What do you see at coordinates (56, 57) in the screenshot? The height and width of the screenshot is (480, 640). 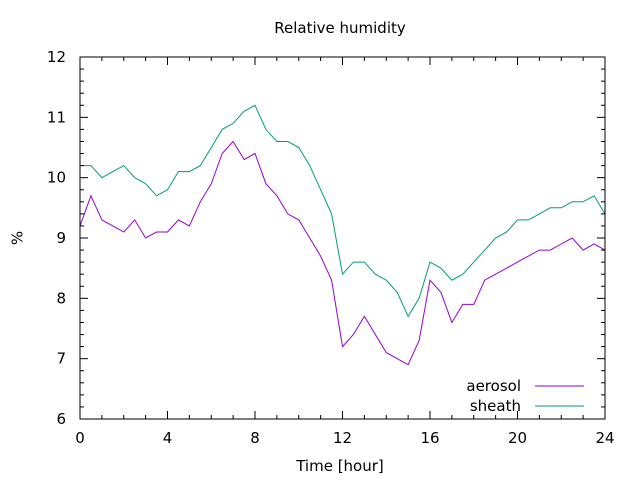 I see `y-tick-label: 12` at bounding box center [56, 57].